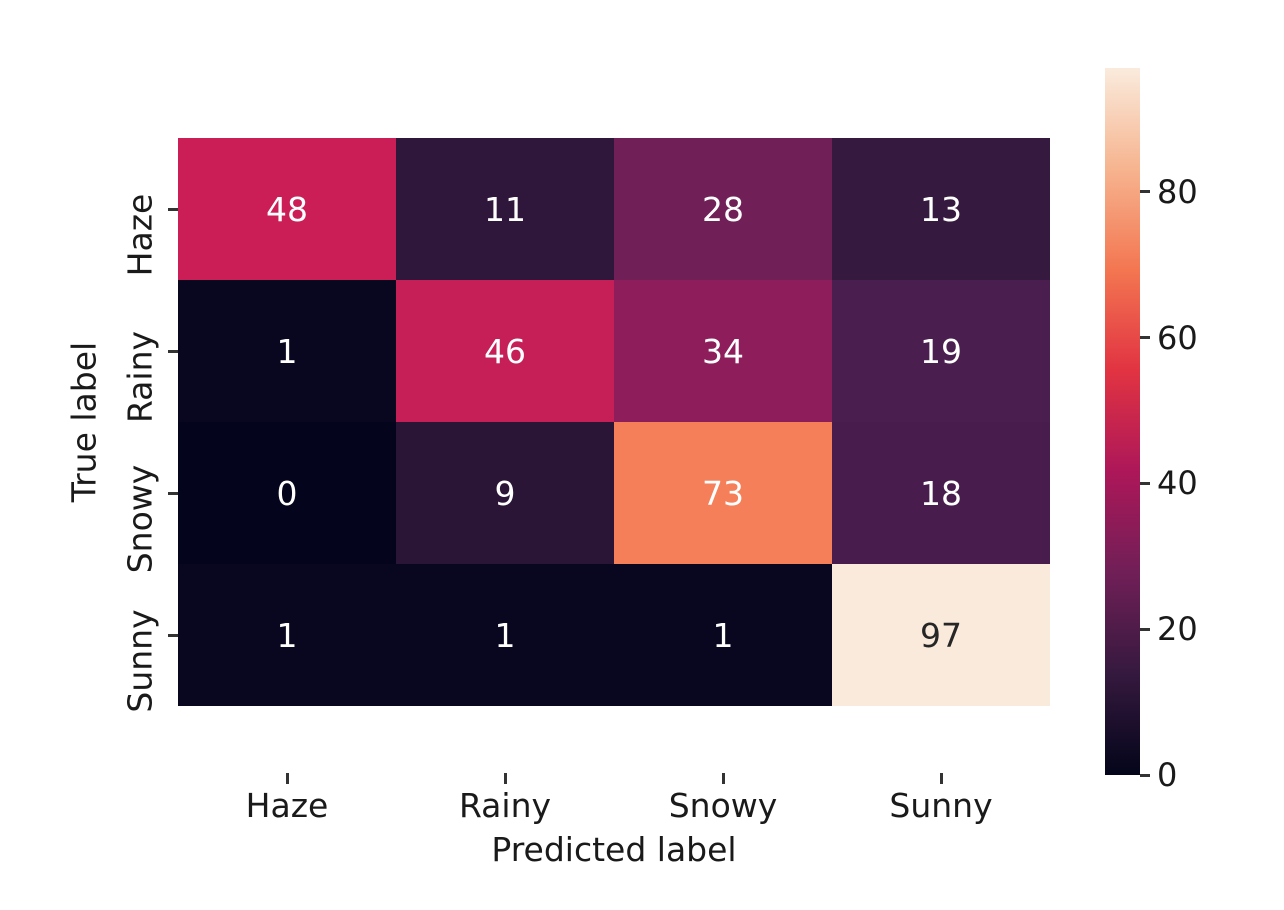 The width and height of the screenshot is (1284, 910). I want to click on cell-value: 48, so click(287, 209).